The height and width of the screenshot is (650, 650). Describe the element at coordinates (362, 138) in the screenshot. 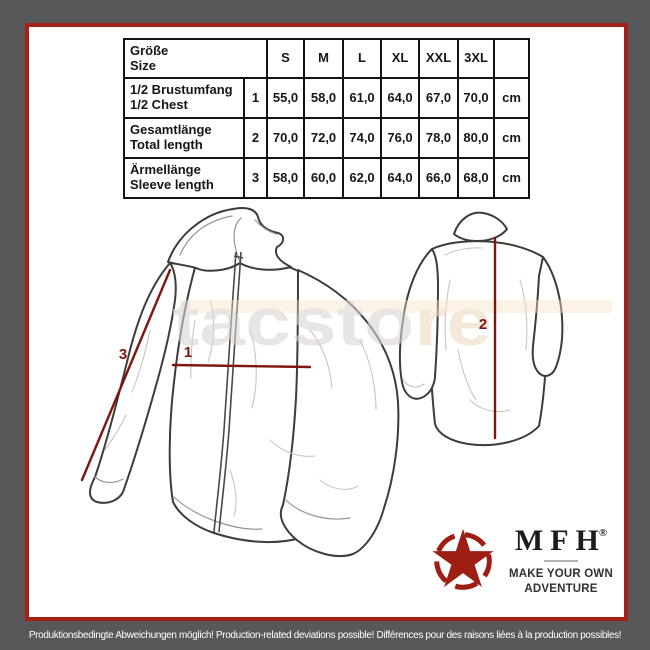

I see `value-cell: 74,0` at that location.